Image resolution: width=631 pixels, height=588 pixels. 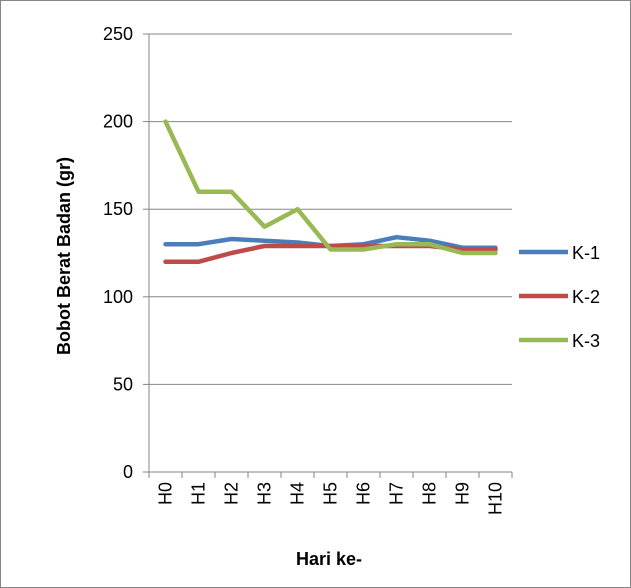 I want to click on y-tick-label: 250, so click(x=118, y=34).